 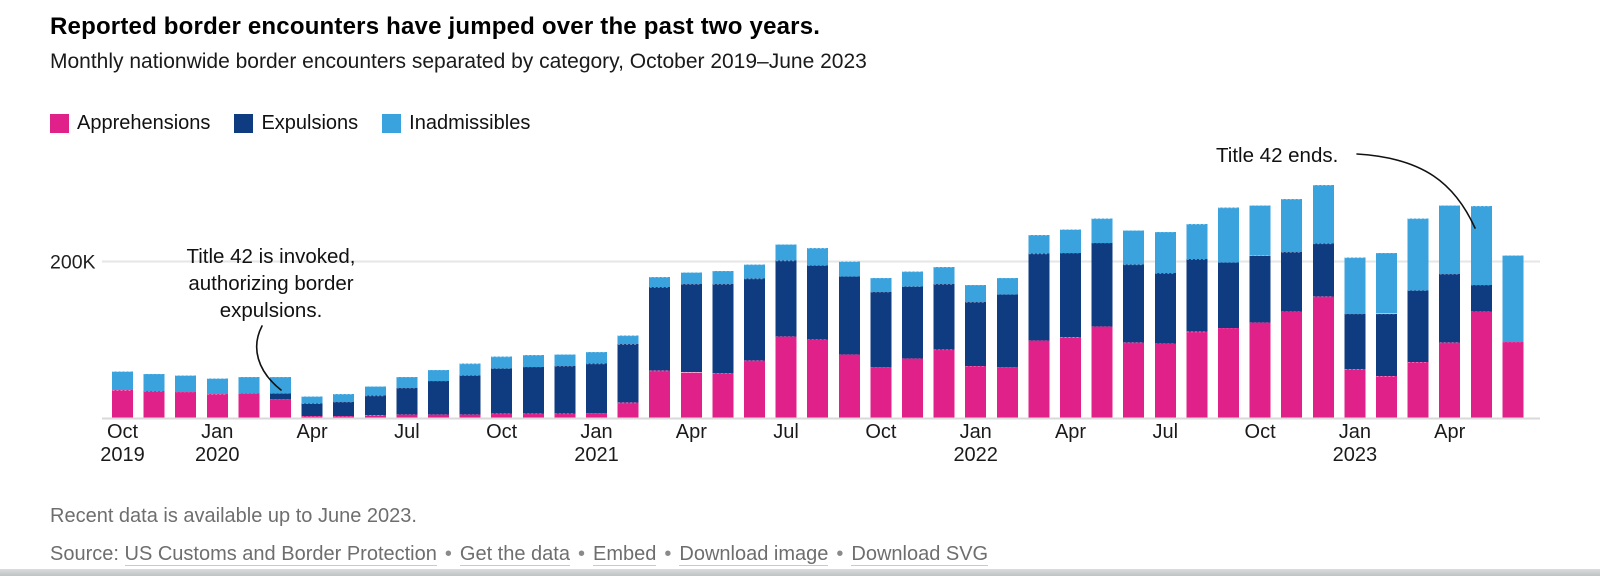 I want to click on bar-segment-inadmissibles-nov-2020, so click(x=533, y=361).